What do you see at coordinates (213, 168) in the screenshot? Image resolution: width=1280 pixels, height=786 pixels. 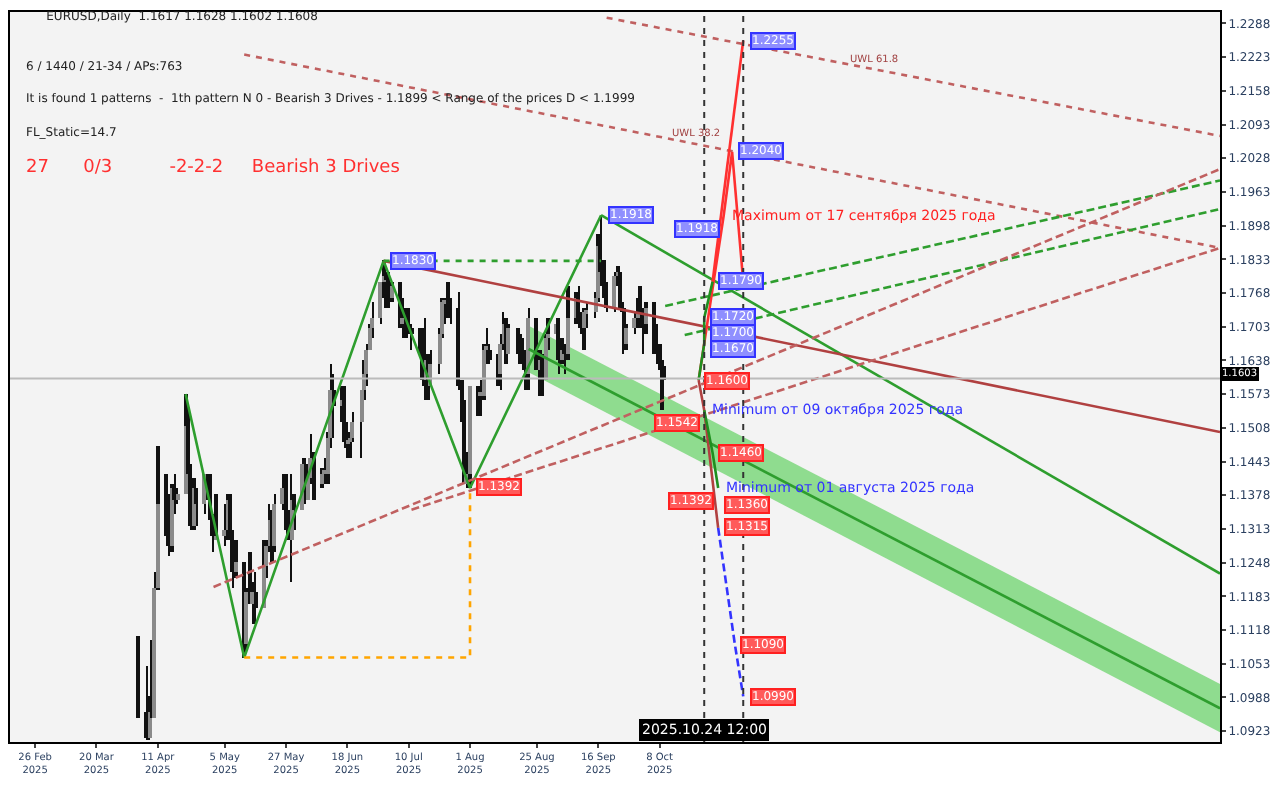 I see `annotation: 27 0/3 -2-2-2 Bearish 3 Drives` at bounding box center [213, 168].